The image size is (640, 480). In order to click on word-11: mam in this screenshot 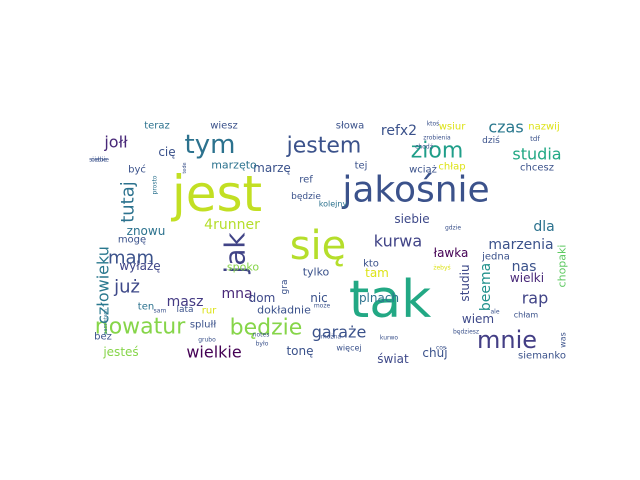, I will do `click(131, 258)`.